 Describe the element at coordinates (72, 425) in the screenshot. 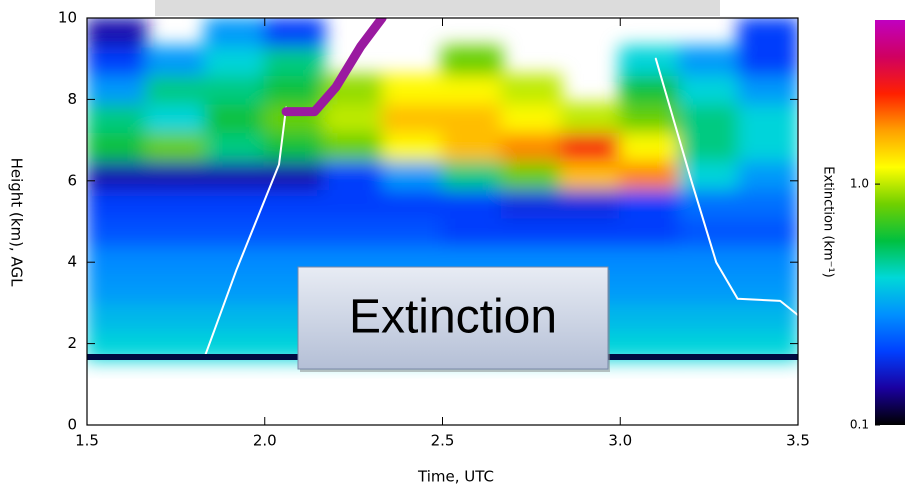

I see `y-tick-label: 0` at that location.